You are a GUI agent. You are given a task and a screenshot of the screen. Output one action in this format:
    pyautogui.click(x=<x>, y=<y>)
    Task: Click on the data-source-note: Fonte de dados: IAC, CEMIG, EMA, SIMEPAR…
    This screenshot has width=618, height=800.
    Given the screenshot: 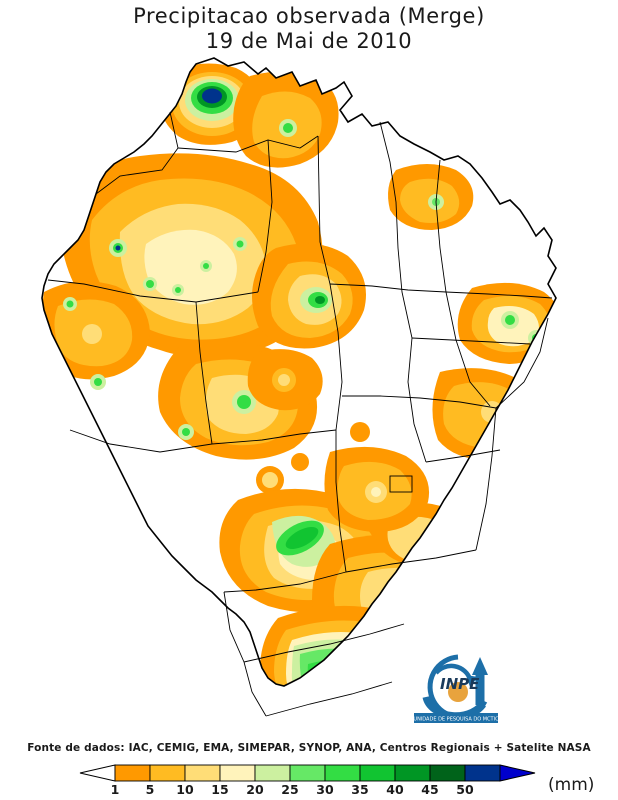 What is the action you would take?
    pyautogui.click(x=309, y=748)
    